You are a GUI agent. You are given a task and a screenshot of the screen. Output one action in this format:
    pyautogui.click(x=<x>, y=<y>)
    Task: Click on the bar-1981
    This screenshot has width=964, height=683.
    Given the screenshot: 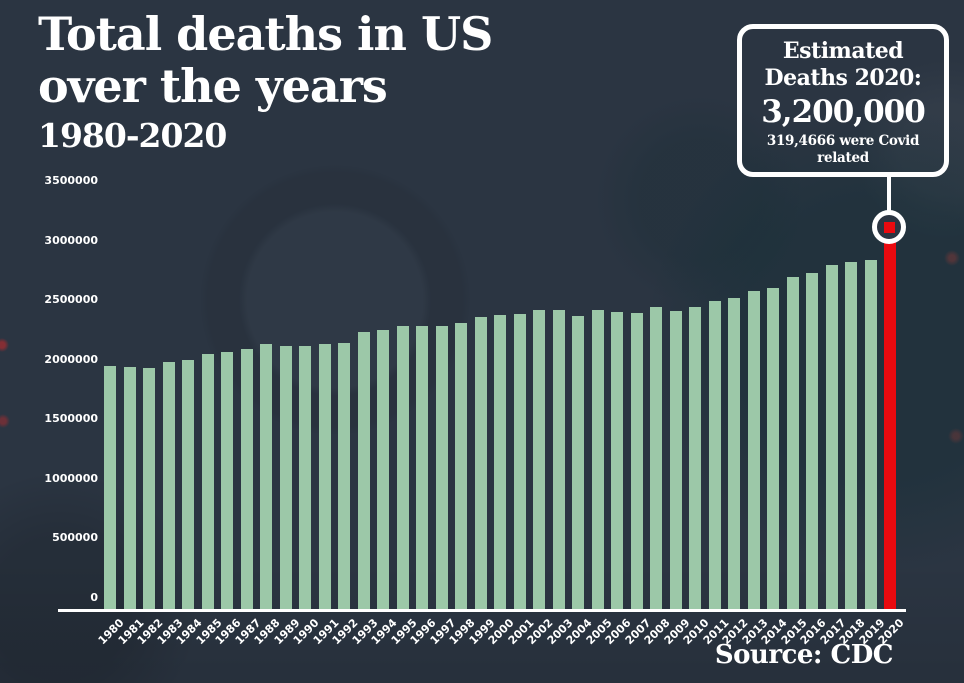 What is the action you would take?
    pyautogui.click(x=130, y=488)
    